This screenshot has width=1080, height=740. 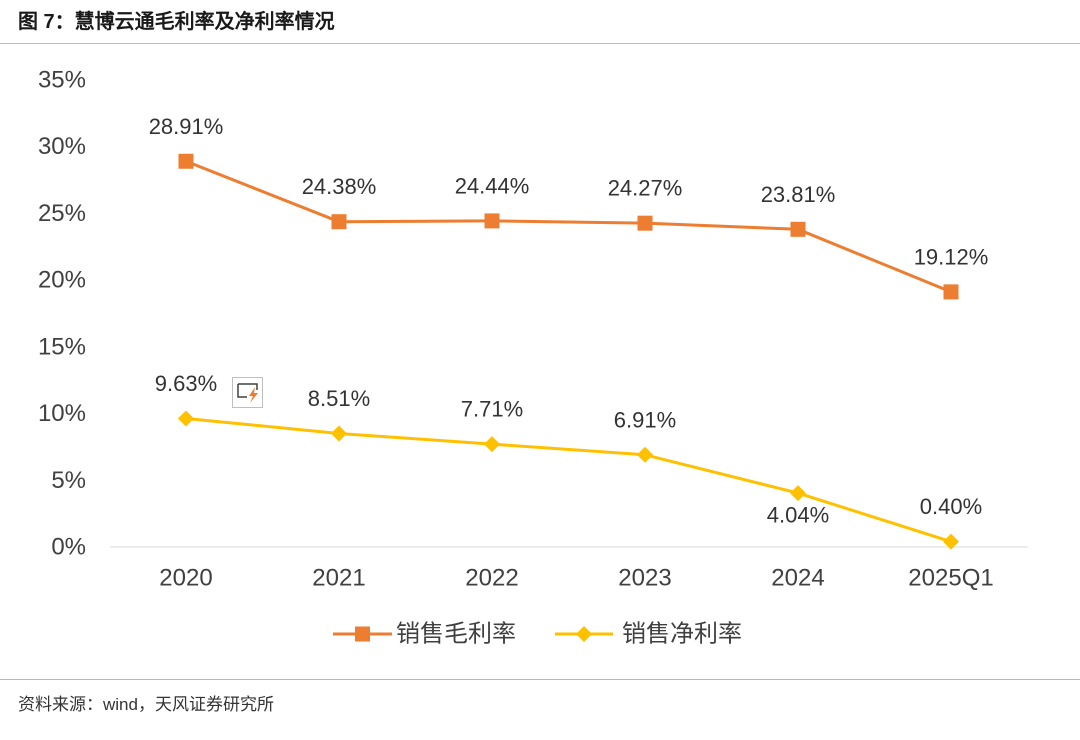 I want to click on gross-margin-data-label: 24.44%, so click(x=492, y=185).